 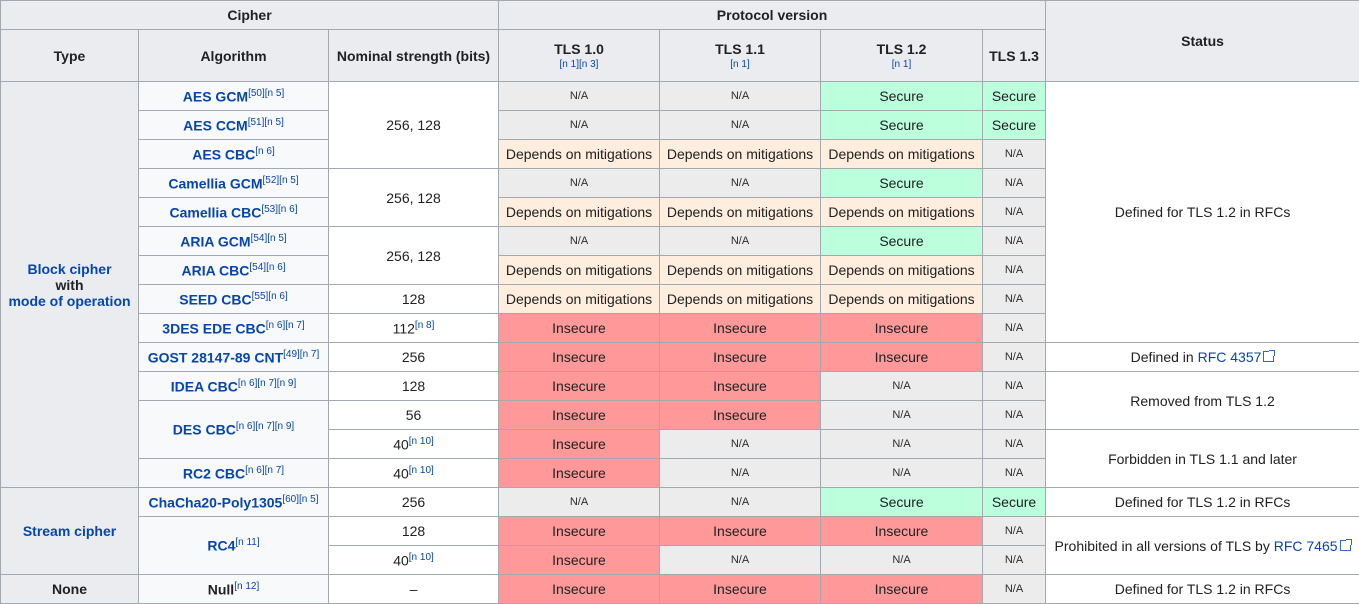 What do you see at coordinates (579, 64) in the screenshot?
I see `tls10-footnote-link: [n 1][n 3]` at bounding box center [579, 64].